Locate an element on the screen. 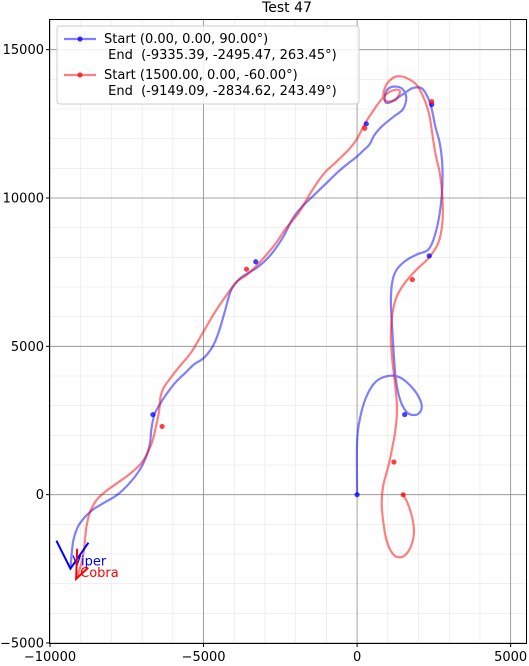  chart-title: Test 47 is located at coordinates (286, 8).